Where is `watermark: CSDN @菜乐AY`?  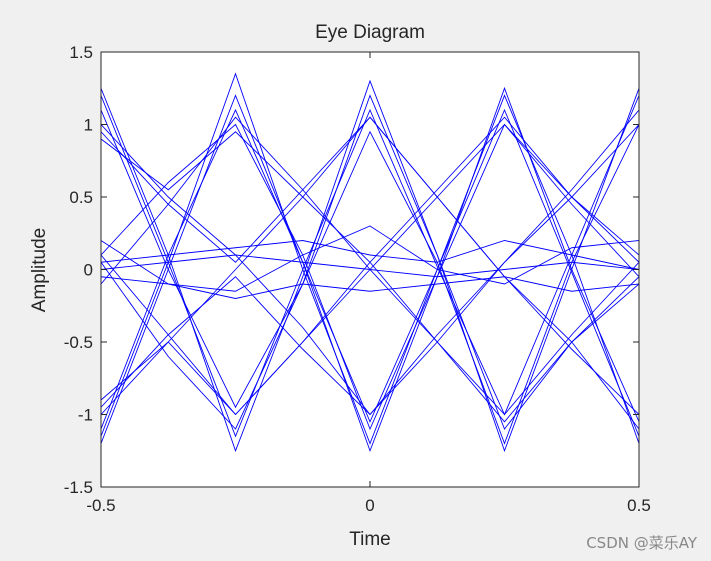
watermark: CSDN @菜乐AY is located at coordinates (641, 543).